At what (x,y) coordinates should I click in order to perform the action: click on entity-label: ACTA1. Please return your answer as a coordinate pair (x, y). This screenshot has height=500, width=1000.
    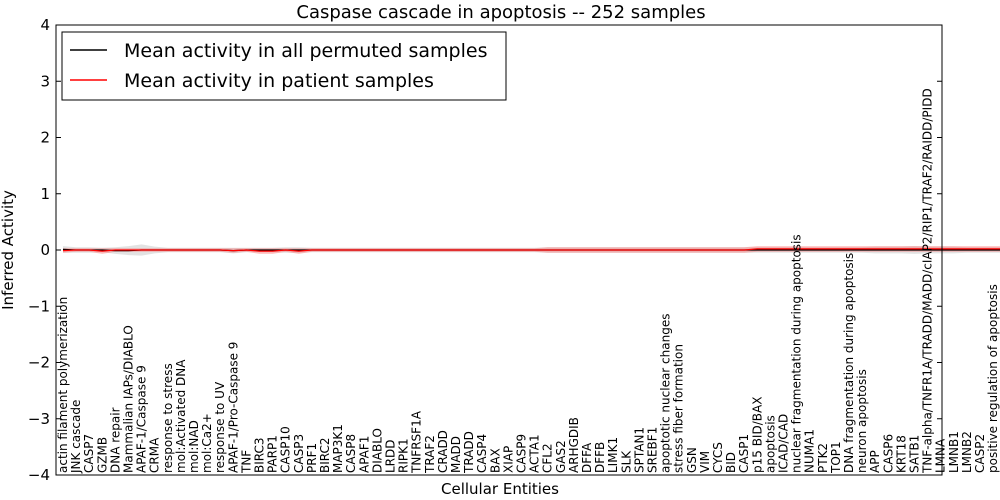
    Looking at the image, I should click on (535, 453).